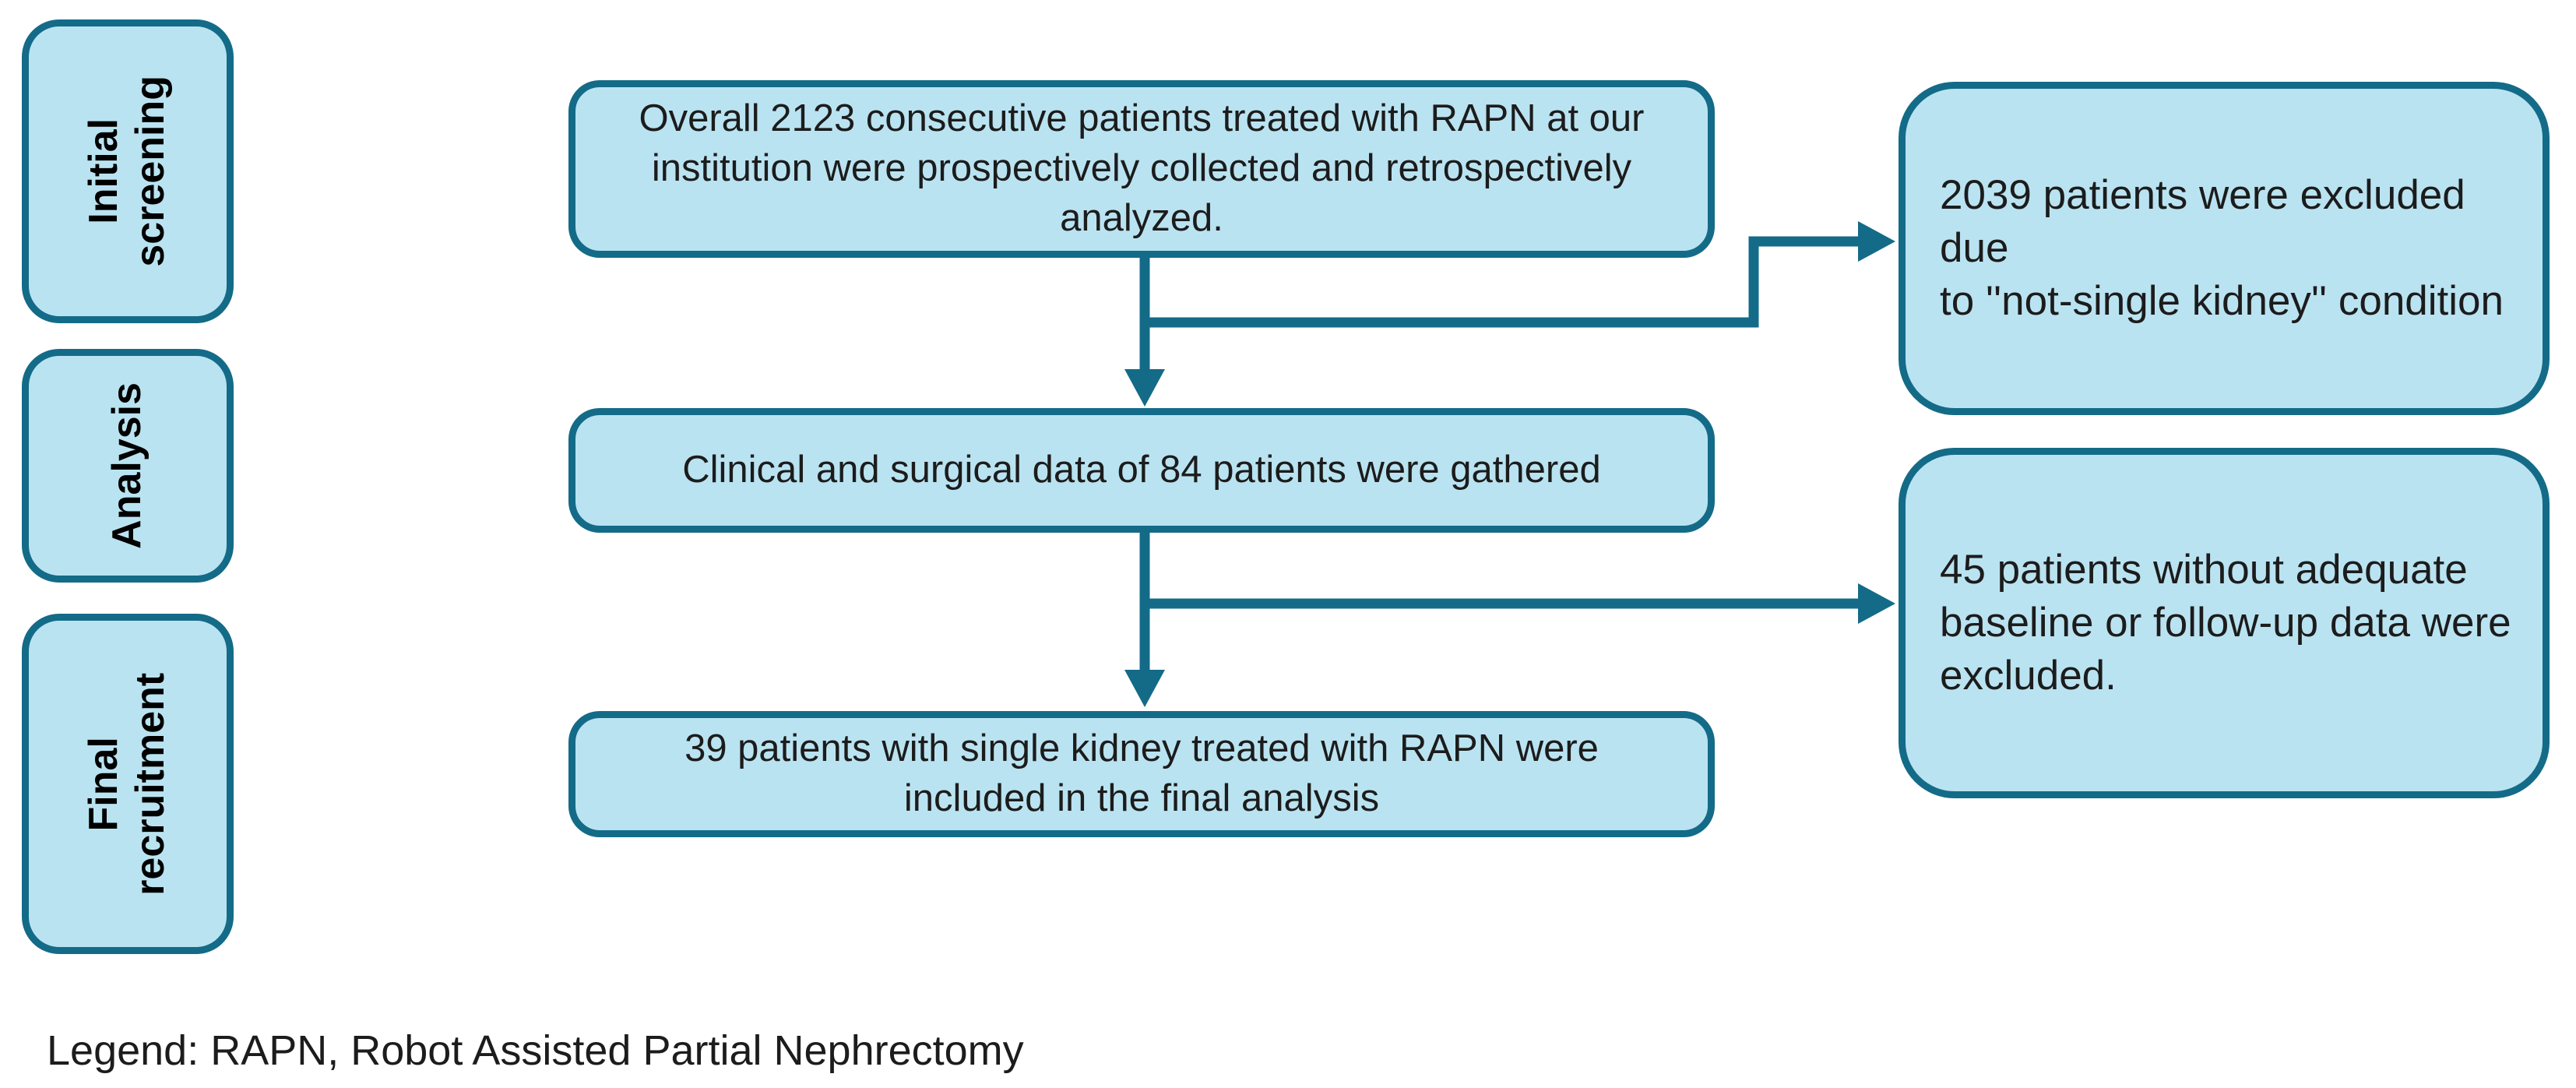 The height and width of the screenshot is (1088, 2576). Describe the element at coordinates (1144, 332) in the screenshot. I see `arrow-step1-to-step2` at that location.